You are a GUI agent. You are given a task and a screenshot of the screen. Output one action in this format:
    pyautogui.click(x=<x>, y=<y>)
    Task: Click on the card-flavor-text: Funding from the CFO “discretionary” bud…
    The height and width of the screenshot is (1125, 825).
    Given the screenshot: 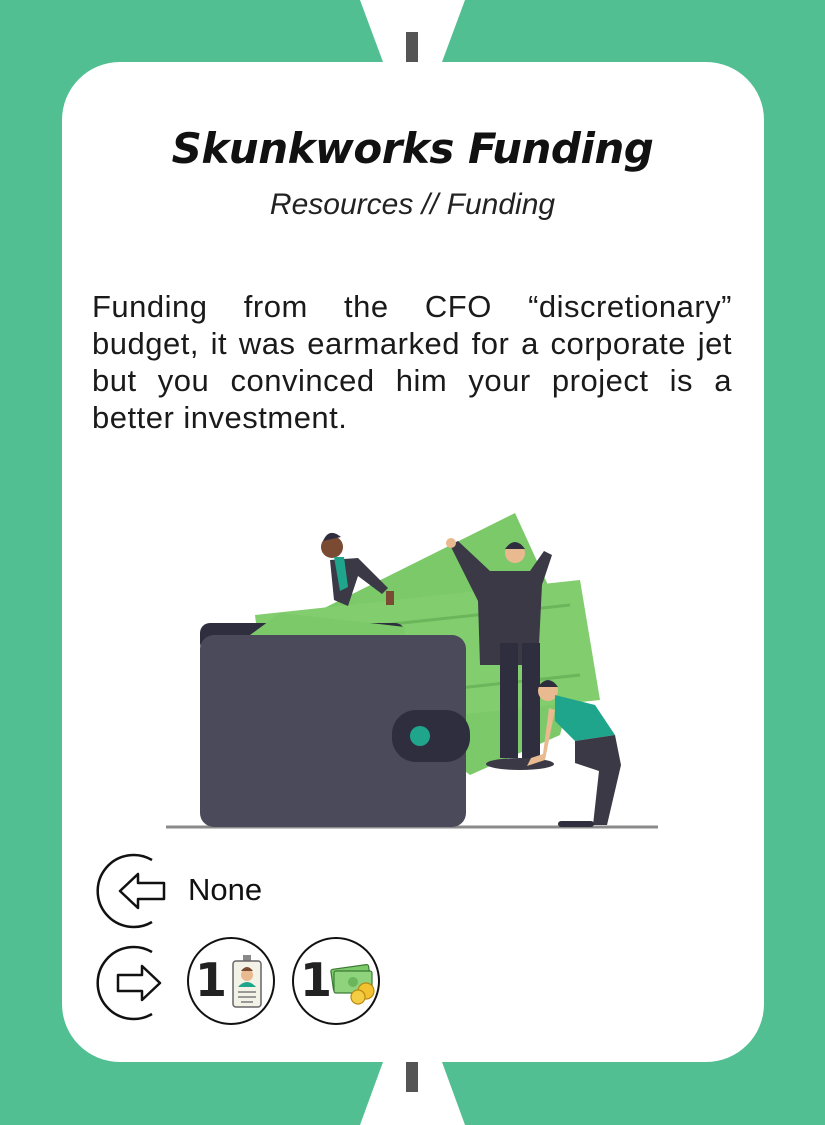 What is the action you would take?
    pyautogui.click(x=412, y=362)
    